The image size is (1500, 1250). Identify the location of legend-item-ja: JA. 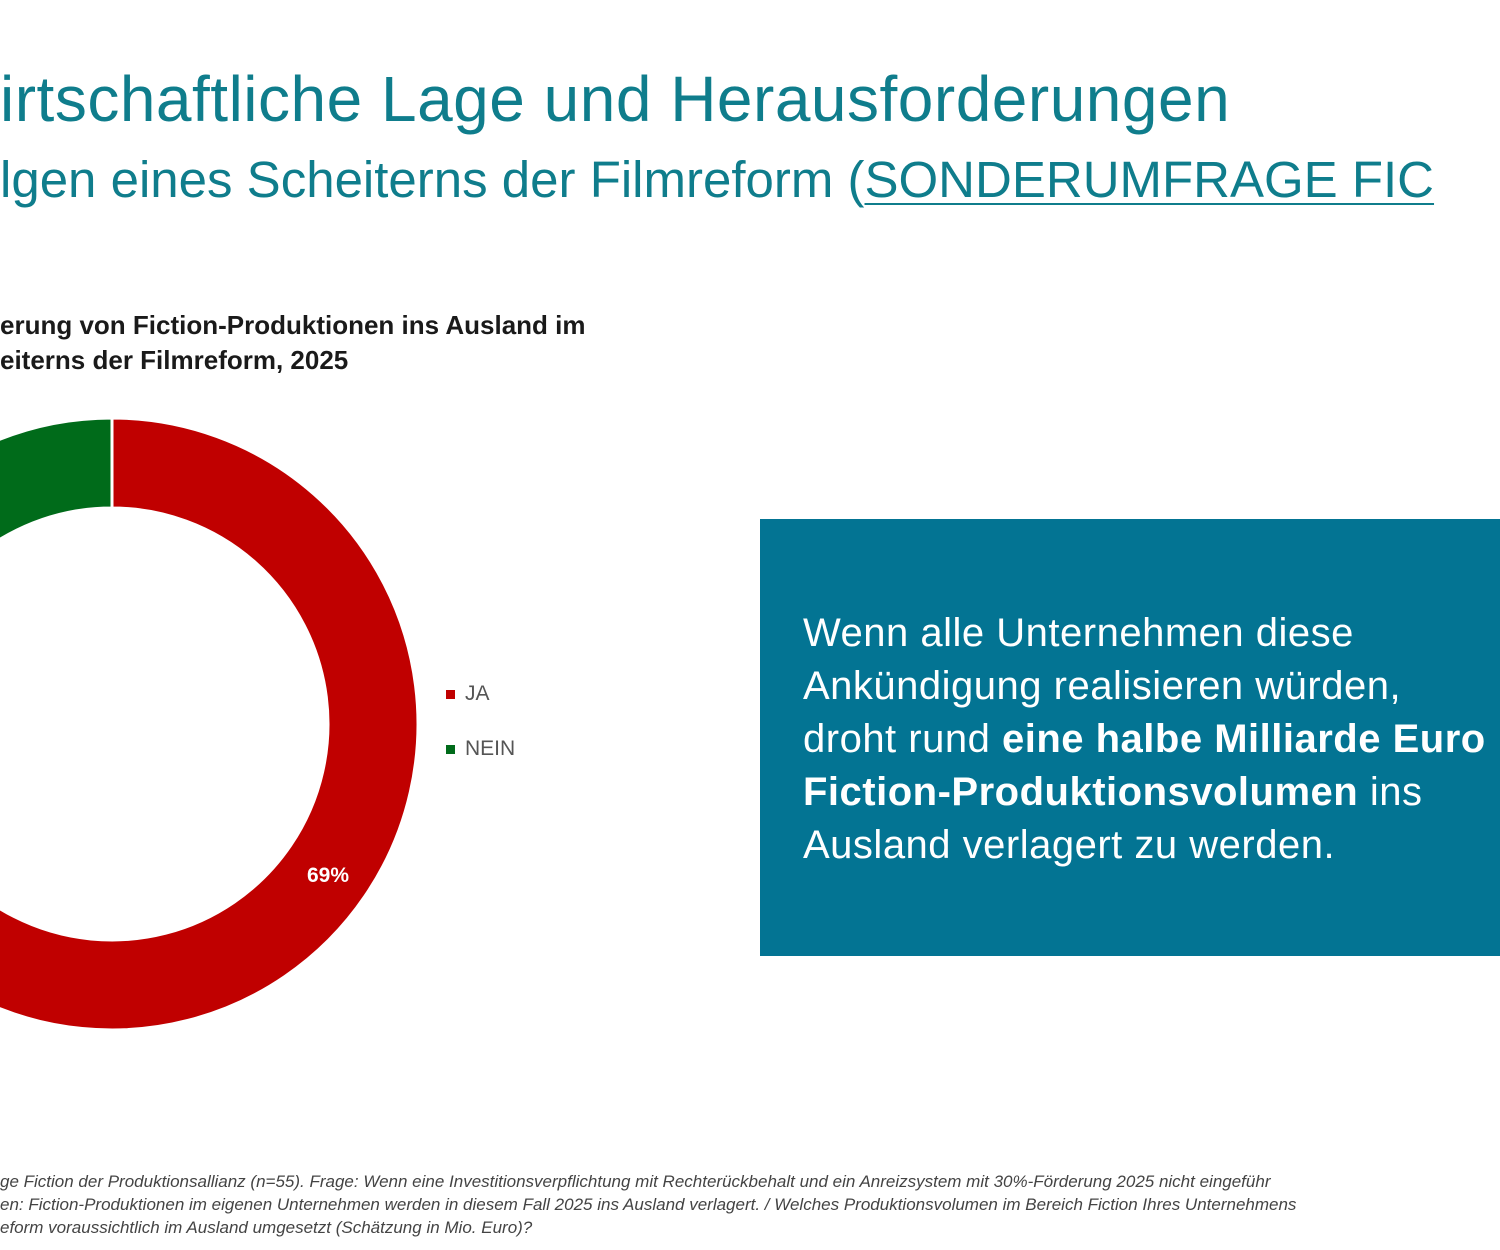
(480, 694).